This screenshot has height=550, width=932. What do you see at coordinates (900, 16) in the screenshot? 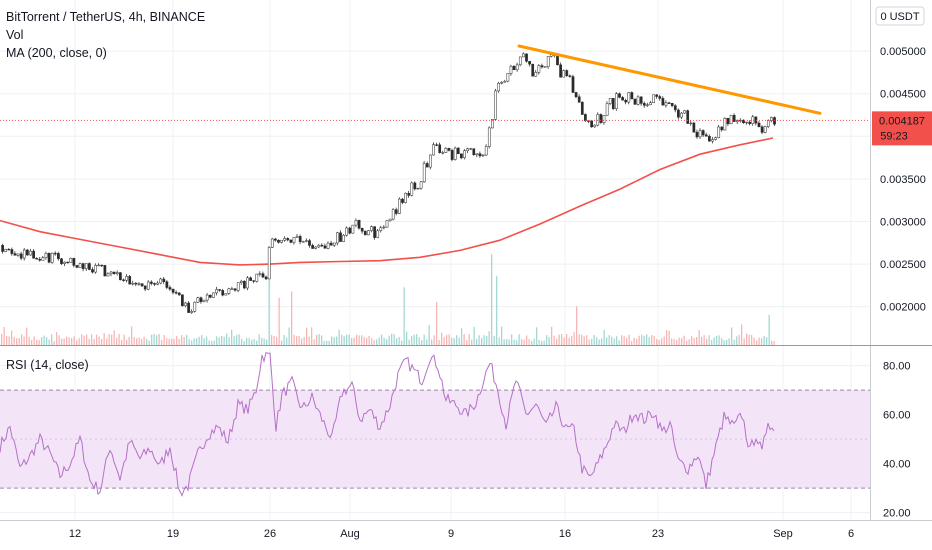
I see `currency-button: 0 USDT` at bounding box center [900, 16].